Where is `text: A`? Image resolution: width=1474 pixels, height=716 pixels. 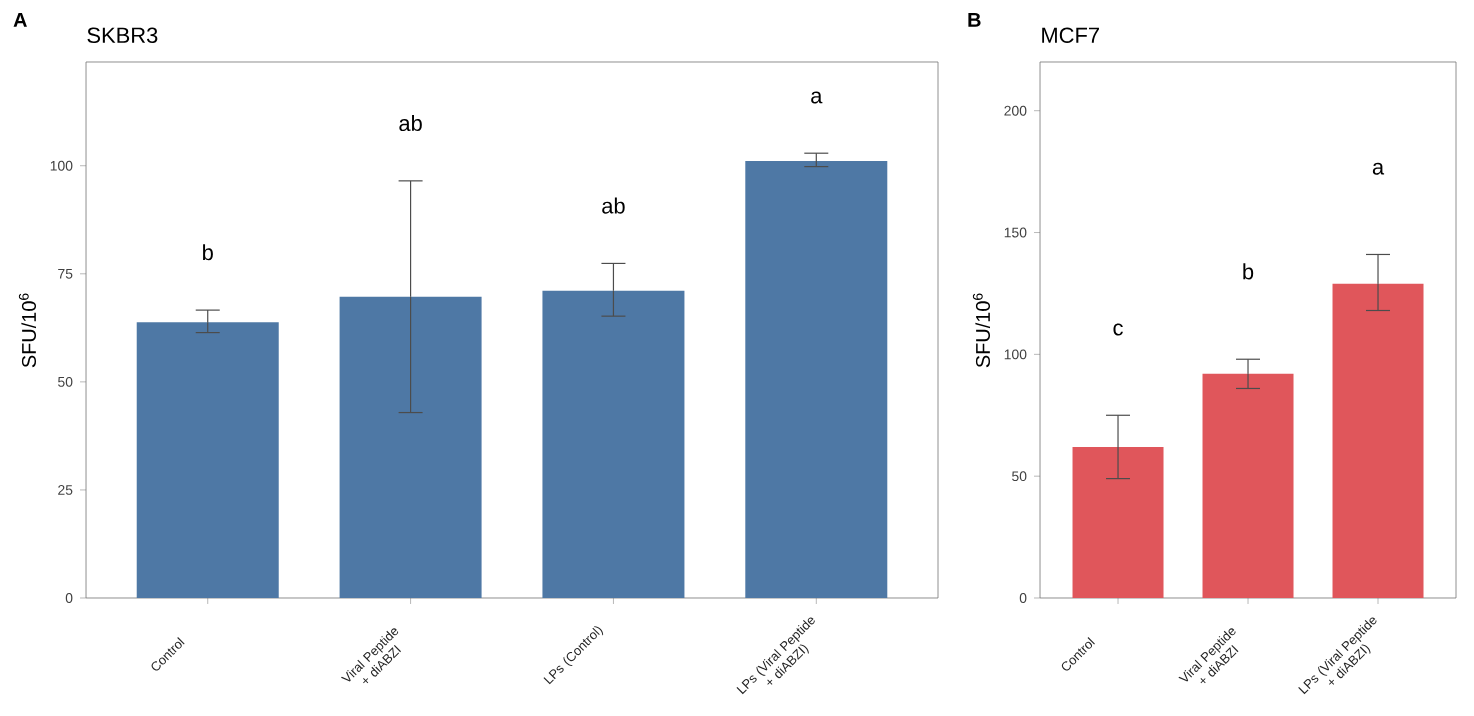
text: A is located at coordinates (20, 19).